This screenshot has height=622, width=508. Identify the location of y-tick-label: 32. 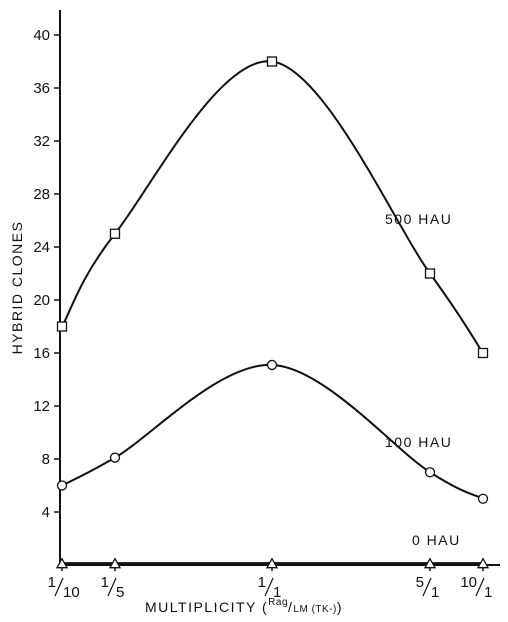
(41, 141).